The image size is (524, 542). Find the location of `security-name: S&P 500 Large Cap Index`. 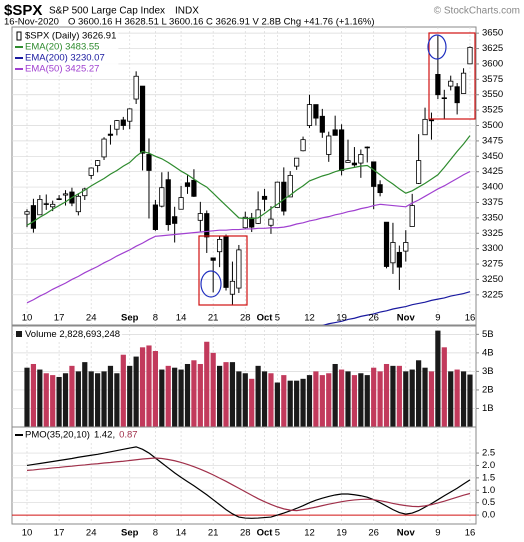

security-name: S&P 500 Large Cap Index is located at coordinates (107, 11).